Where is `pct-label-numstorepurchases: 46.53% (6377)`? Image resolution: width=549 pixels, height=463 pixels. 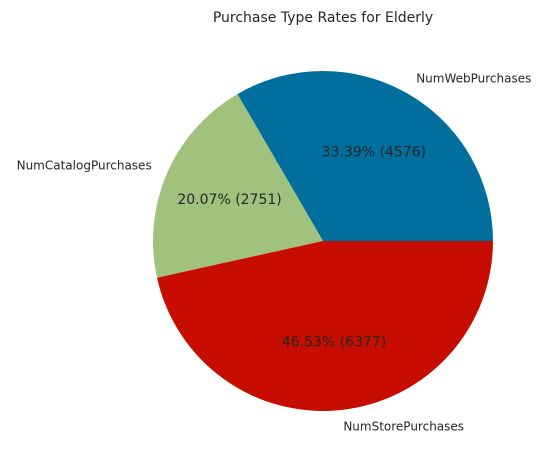 pct-label-numstorepurchases: 46.53% (6377) is located at coordinates (334, 342).